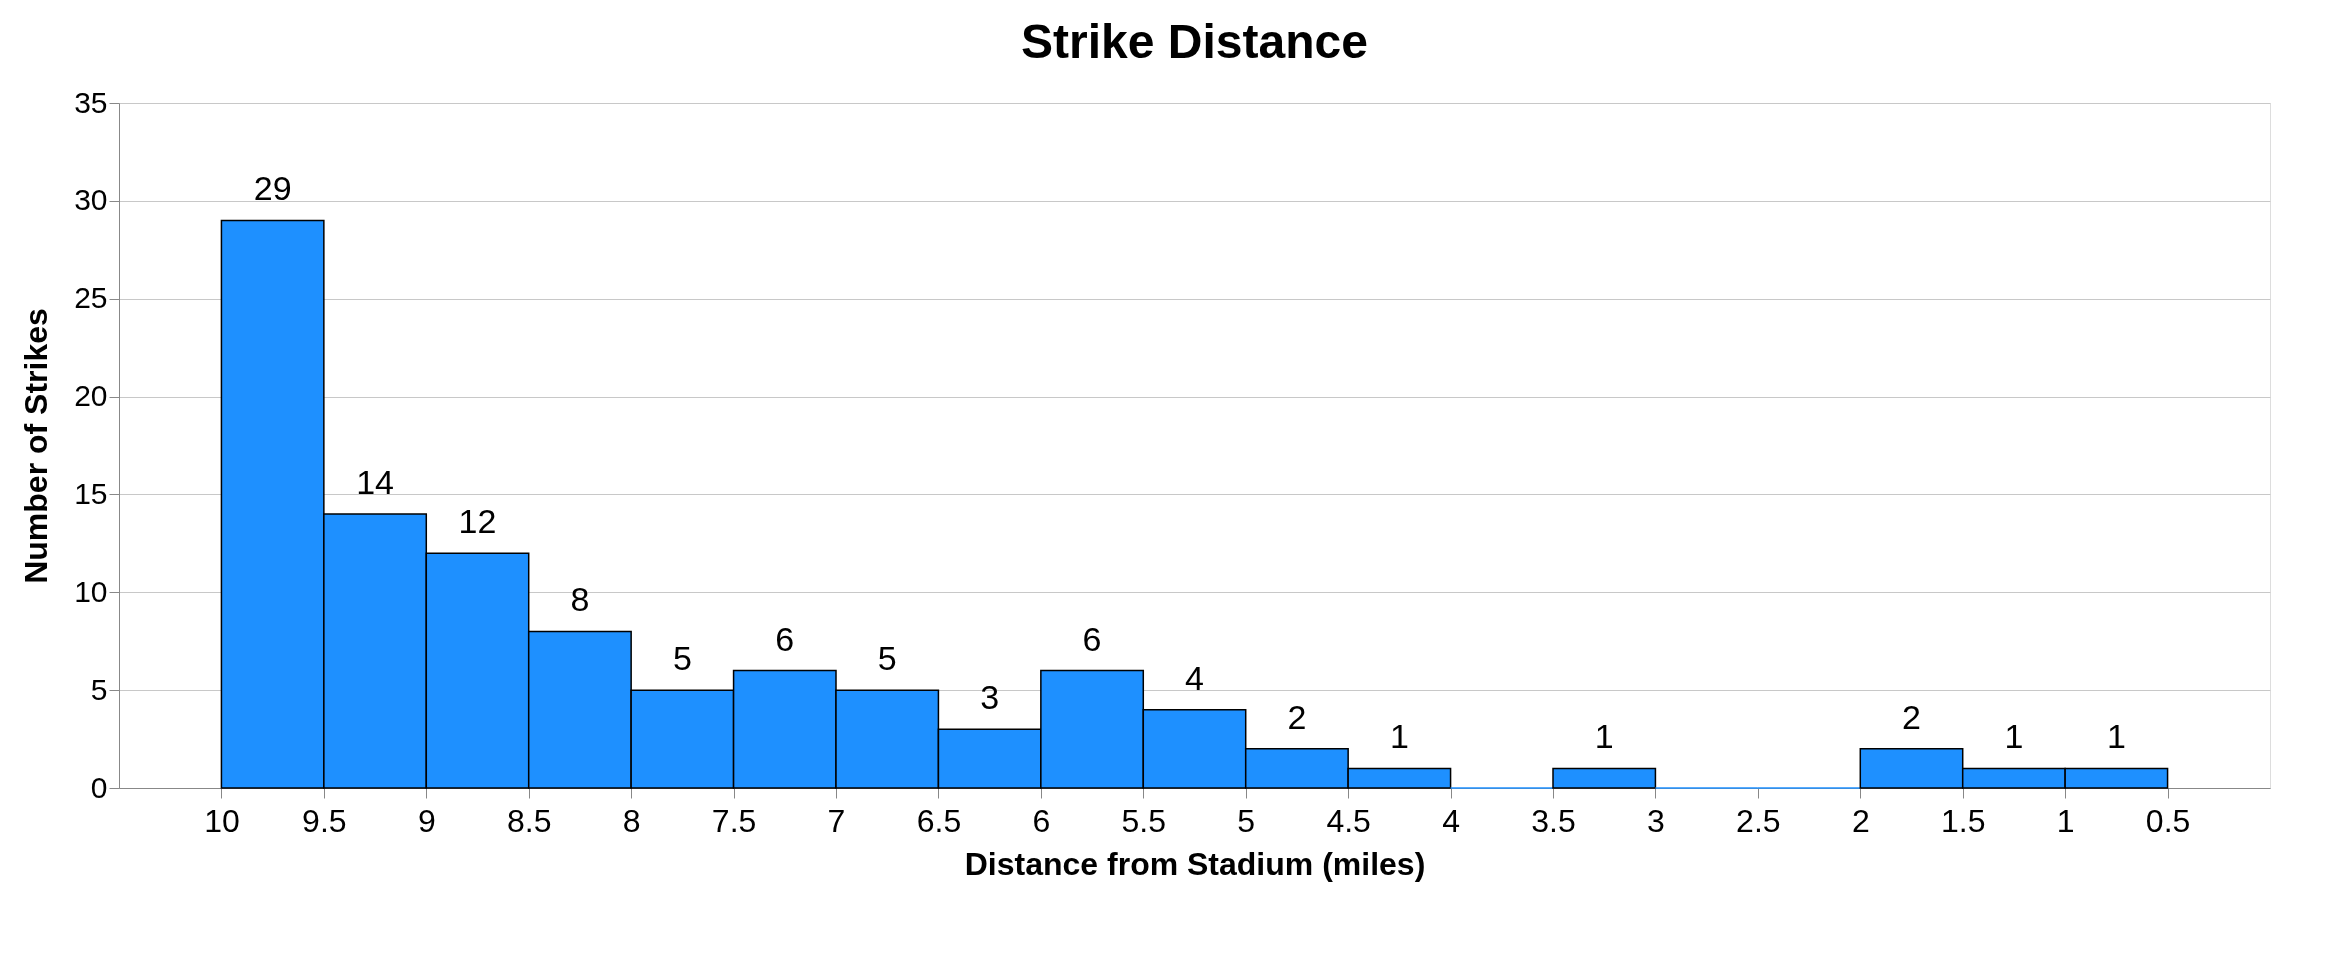 The height and width of the screenshot is (956, 2334). I want to click on x-tick-label: 2.5, so click(1758, 820).